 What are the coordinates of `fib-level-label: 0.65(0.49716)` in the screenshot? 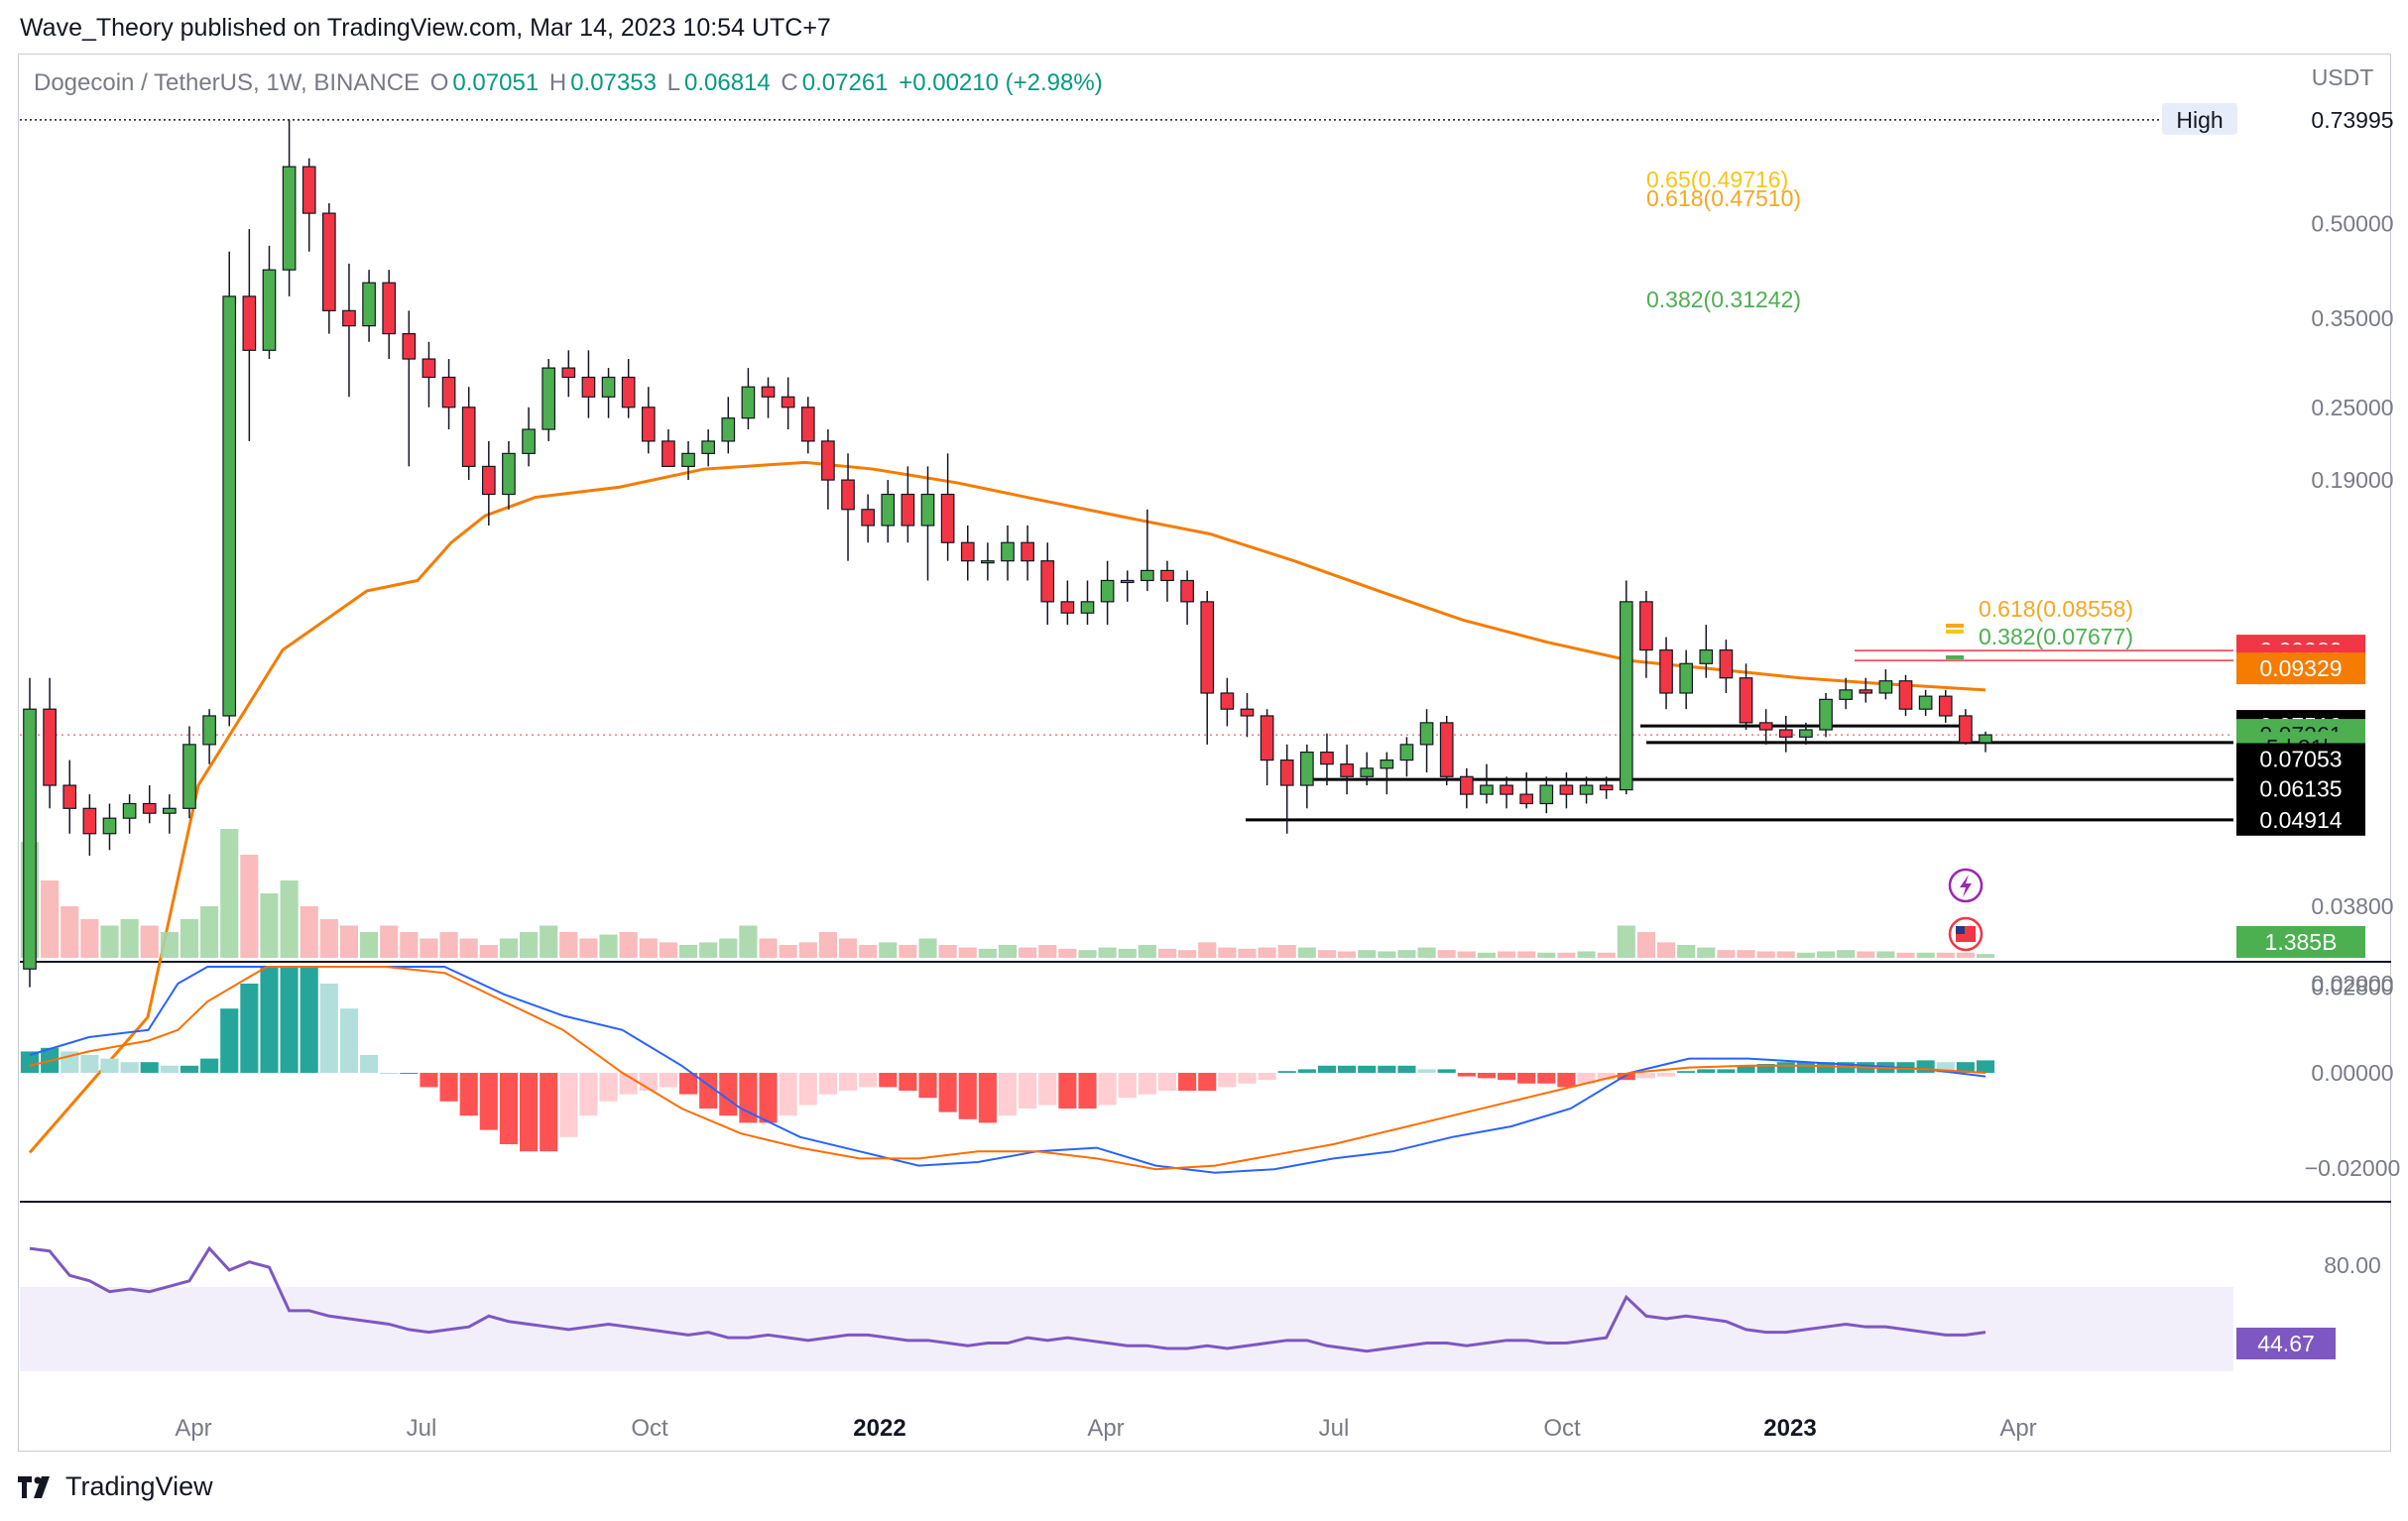 It's located at (1717, 179).